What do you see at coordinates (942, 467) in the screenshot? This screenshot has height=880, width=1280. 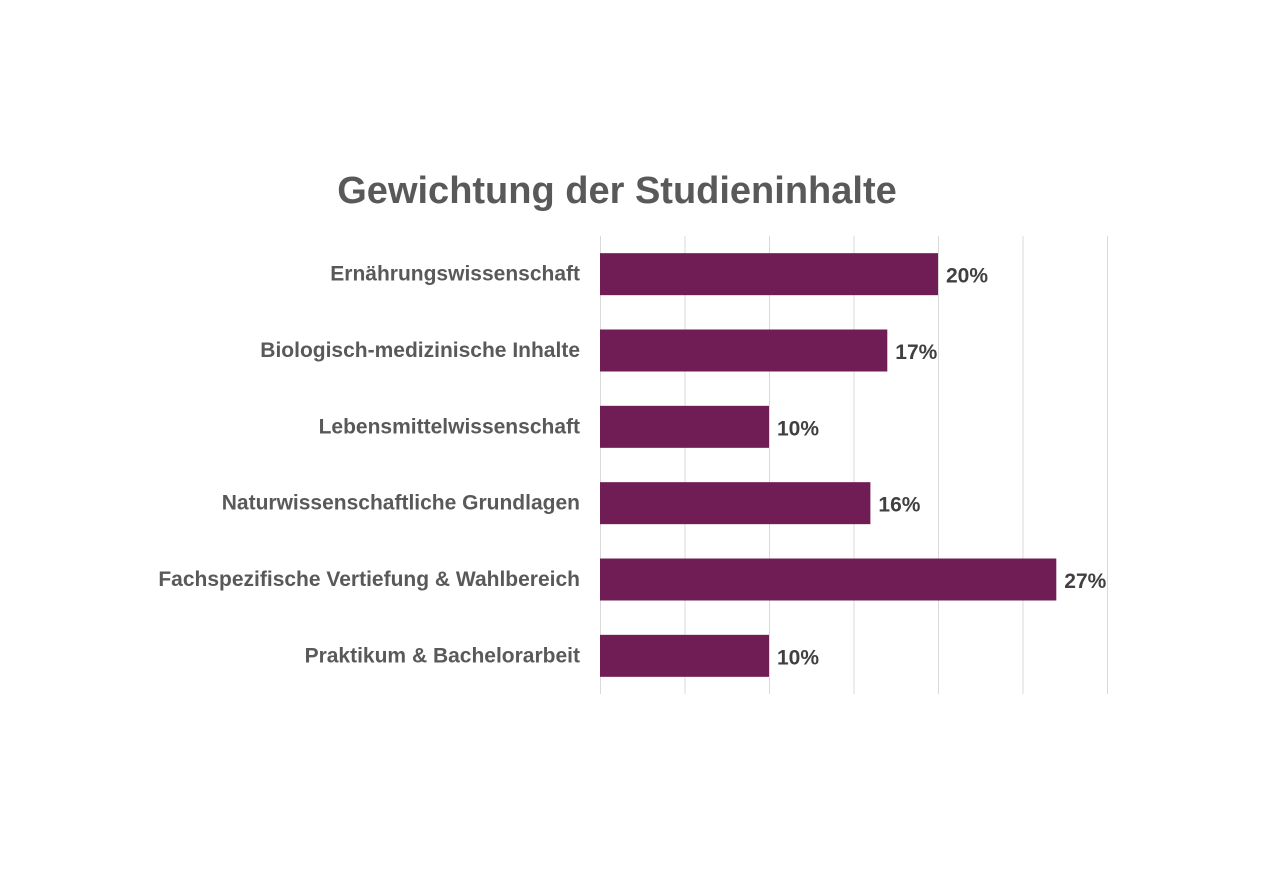 I see `value-labels: 20% 17% 10% 16% 27% 10%` at bounding box center [942, 467].